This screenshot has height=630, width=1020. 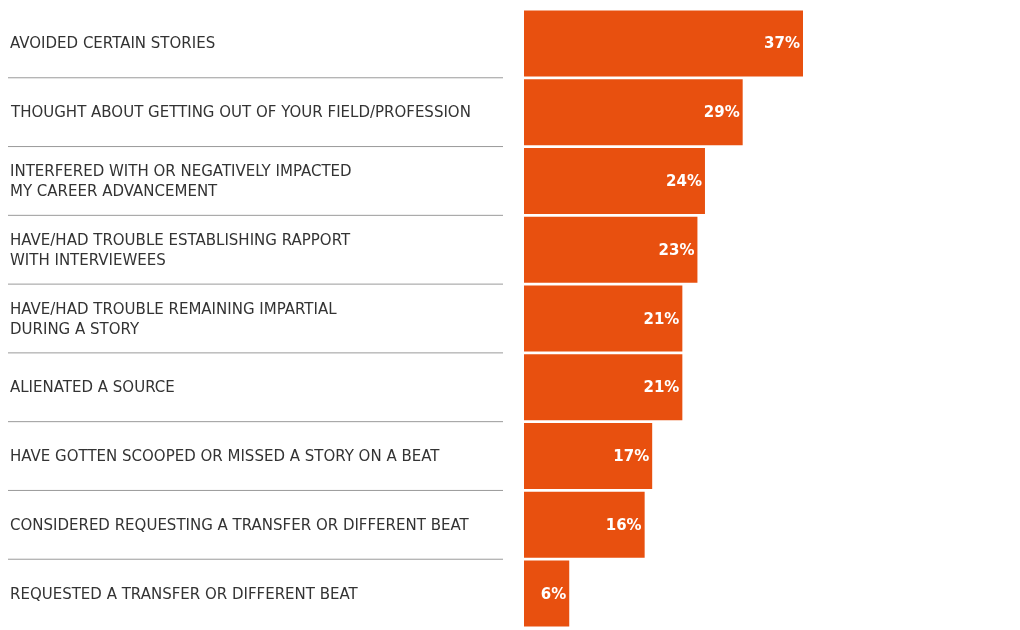 I want to click on data-label: 29%, so click(x=721, y=112).